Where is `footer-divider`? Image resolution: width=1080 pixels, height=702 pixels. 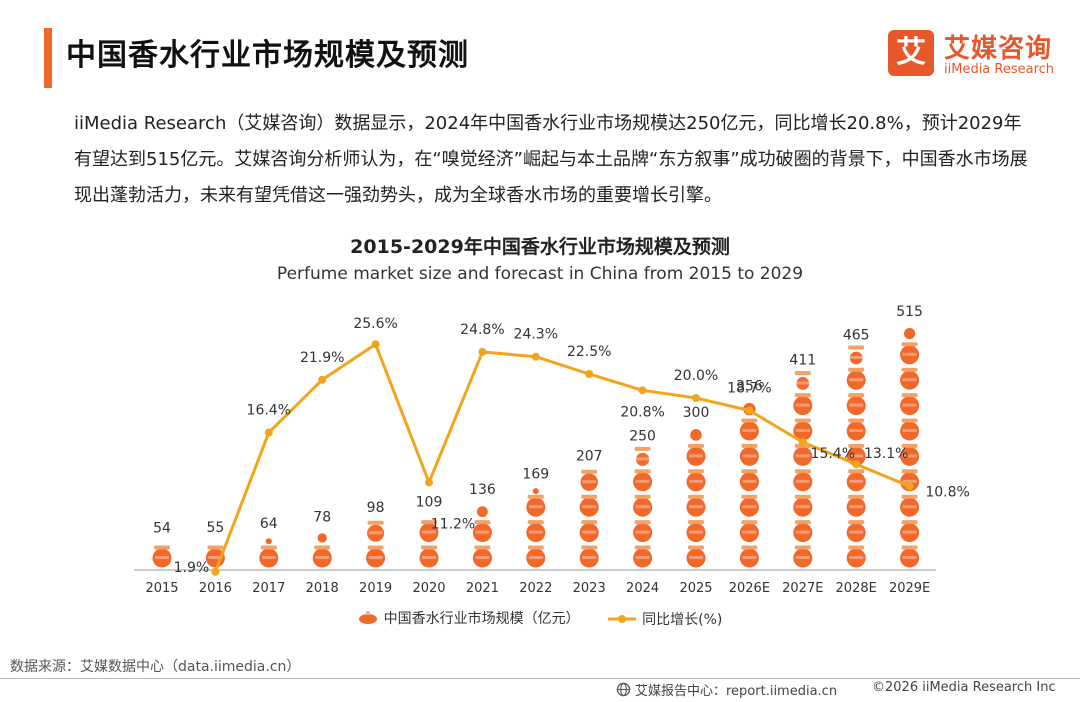 footer-divider is located at coordinates (540, 678).